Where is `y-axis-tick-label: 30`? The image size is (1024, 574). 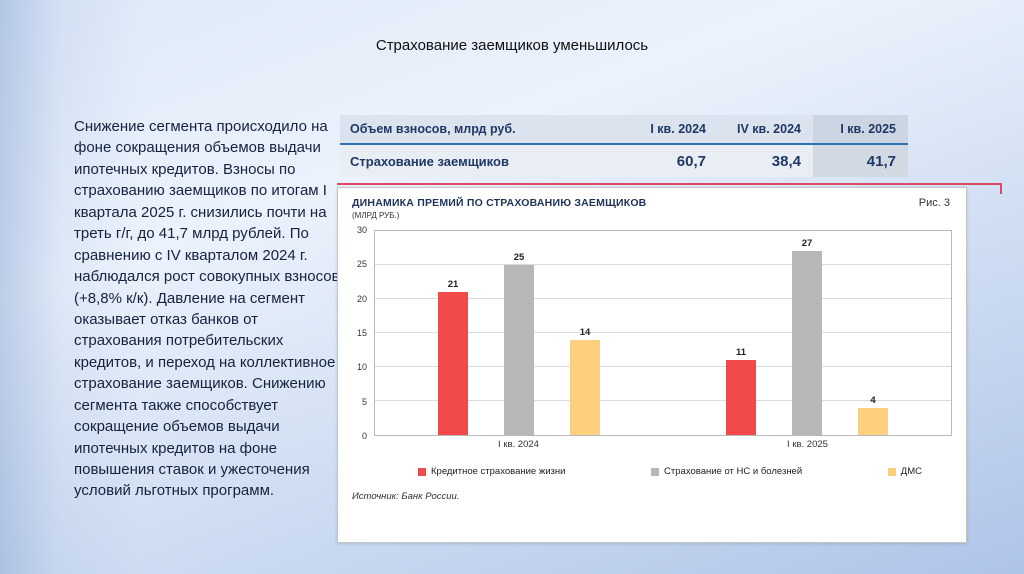
y-axis-tick-label: 30 is located at coordinates (361, 230).